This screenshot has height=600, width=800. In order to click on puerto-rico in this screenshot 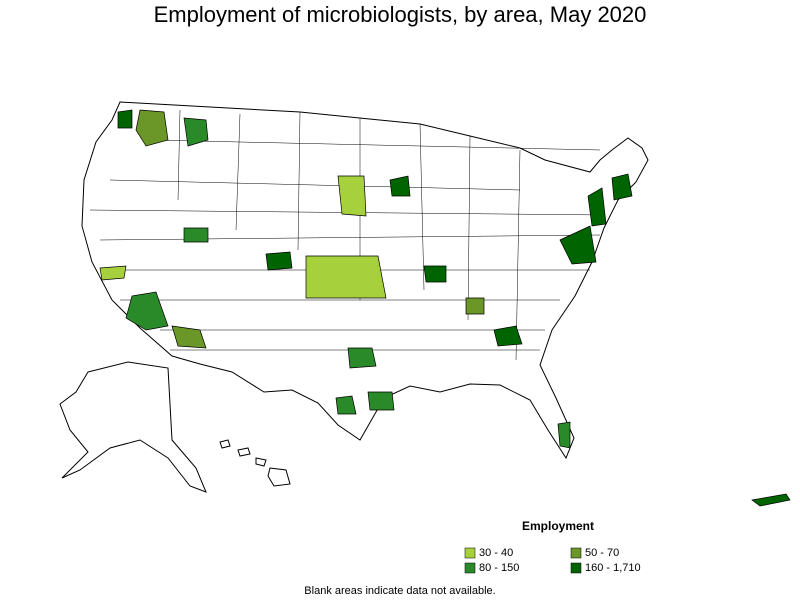, I will do `click(771, 500)`.